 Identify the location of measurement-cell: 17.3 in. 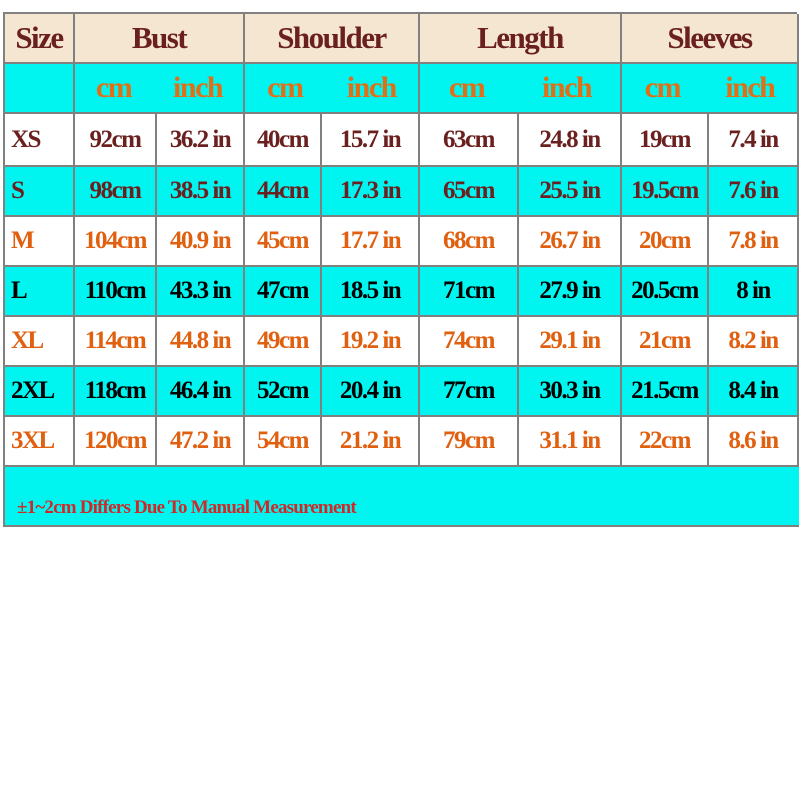
(371, 191).